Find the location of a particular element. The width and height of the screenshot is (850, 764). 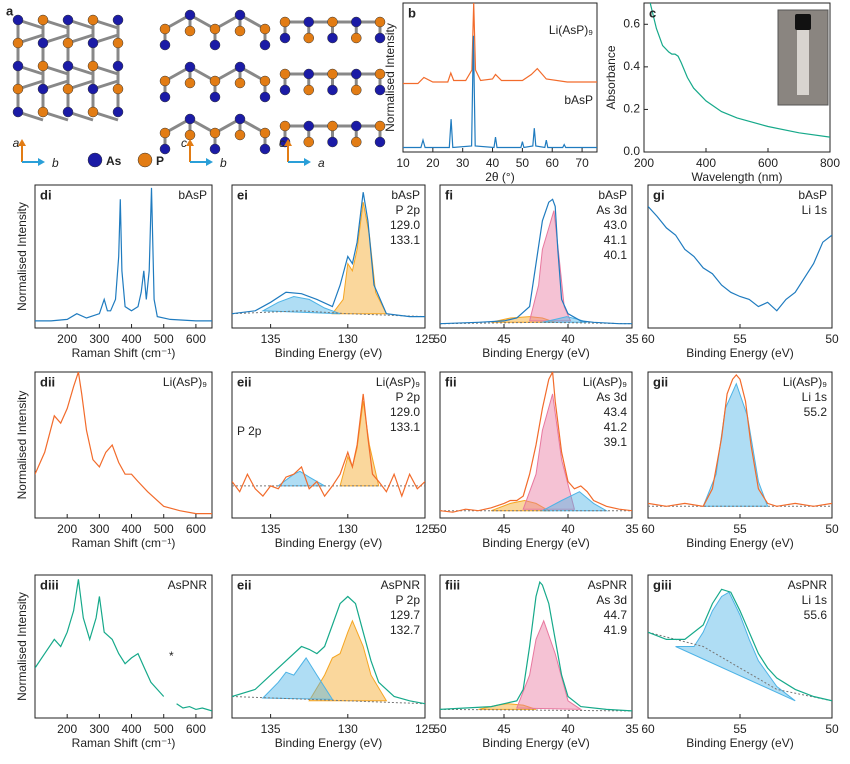

plot-frame is located at coordinates (328, 445).